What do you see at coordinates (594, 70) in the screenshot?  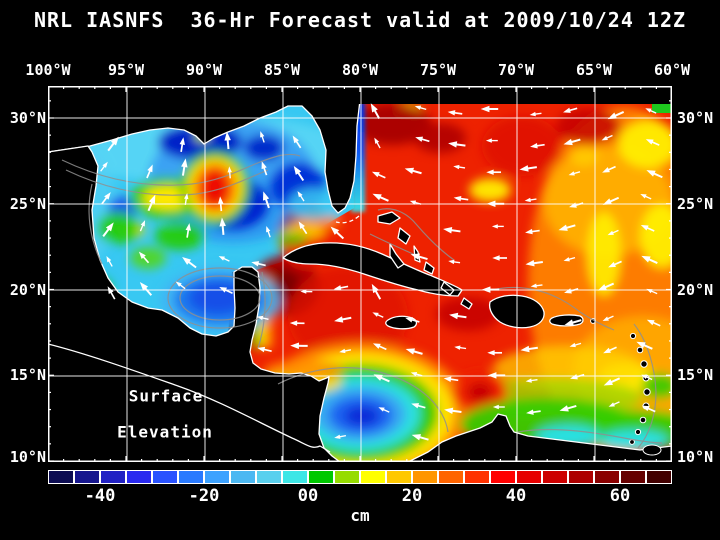 I see `lon-tick-label: 65°W` at bounding box center [594, 70].